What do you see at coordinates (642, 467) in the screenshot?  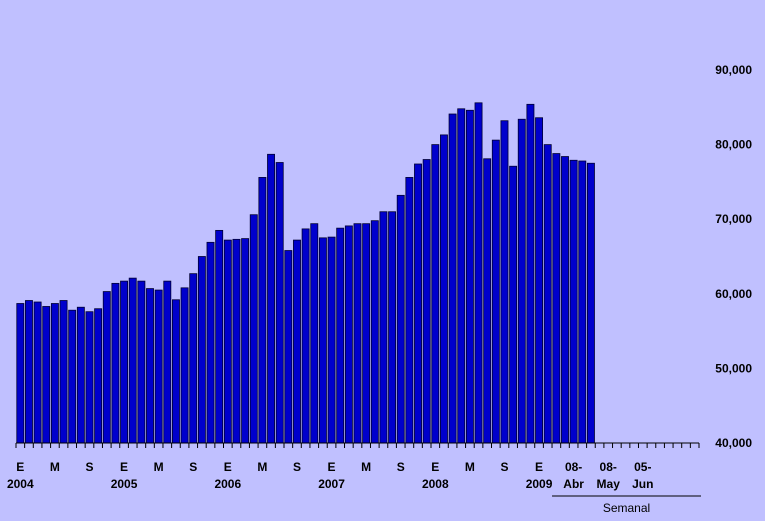 I see `weekly-label: 05-` at bounding box center [642, 467].